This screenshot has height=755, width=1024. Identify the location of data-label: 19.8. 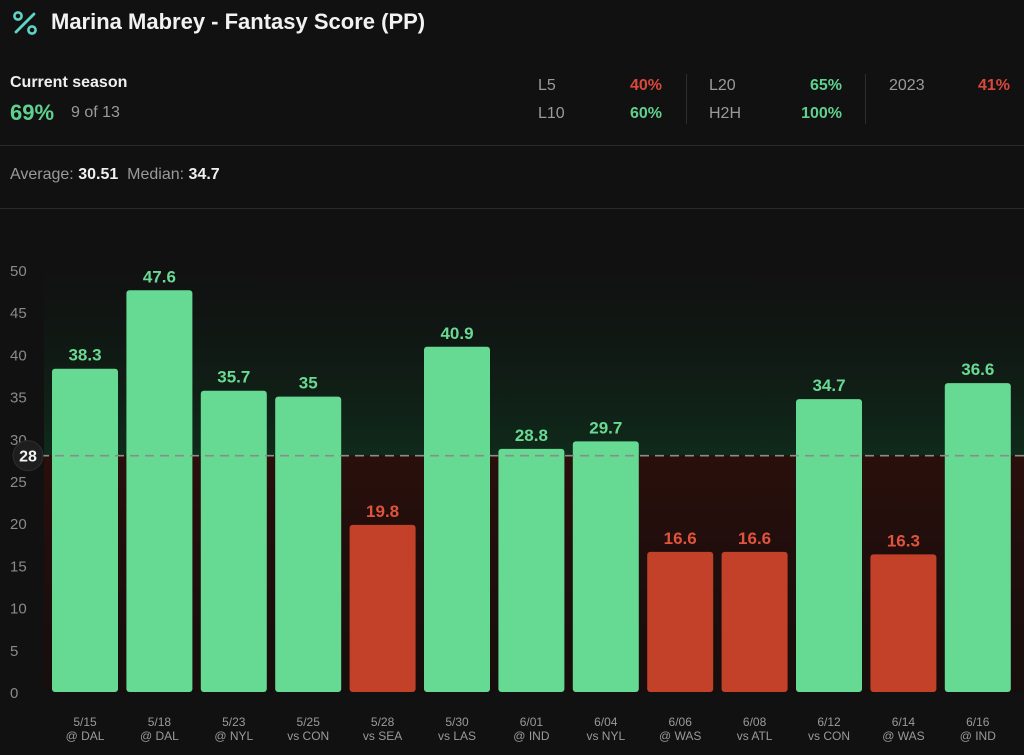
(382, 511).